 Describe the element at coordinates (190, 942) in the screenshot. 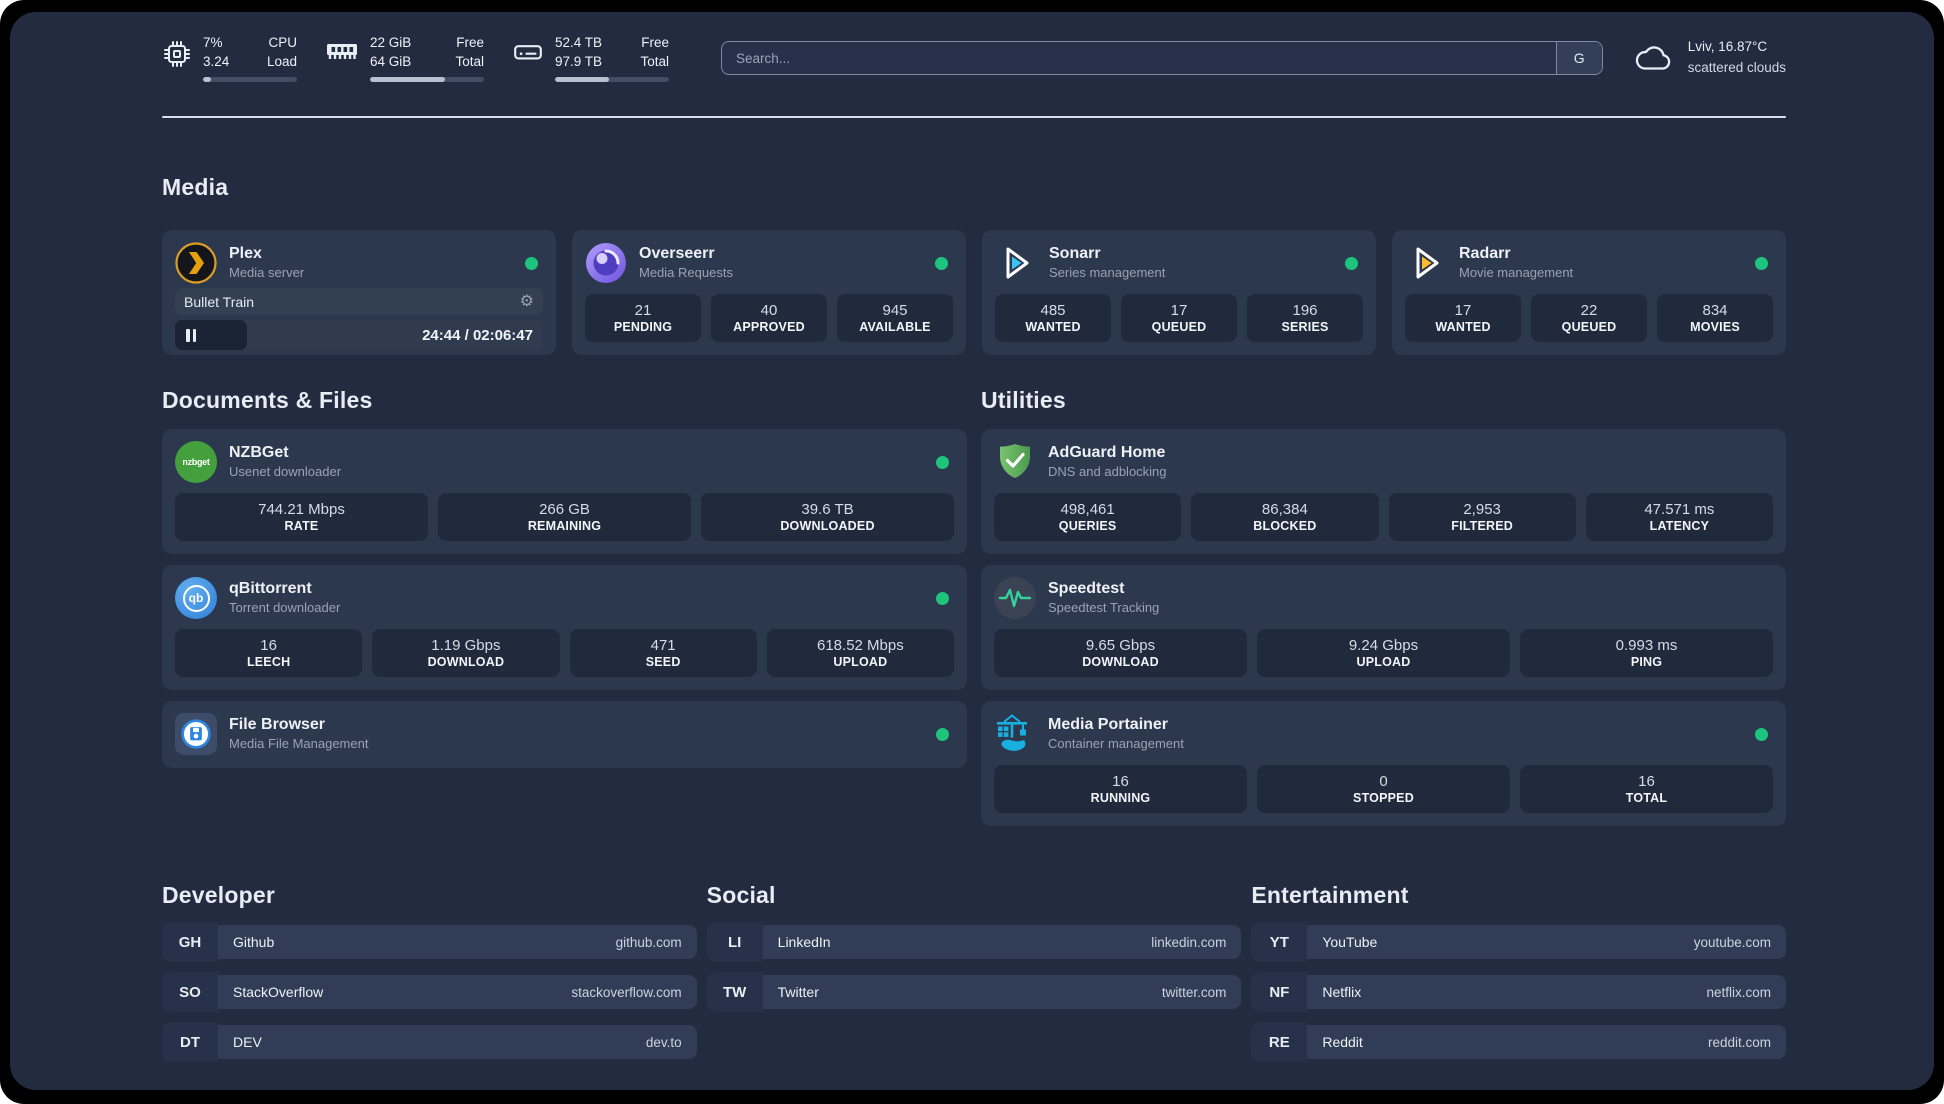

I see `bookmark-abbr: GH` at that location.